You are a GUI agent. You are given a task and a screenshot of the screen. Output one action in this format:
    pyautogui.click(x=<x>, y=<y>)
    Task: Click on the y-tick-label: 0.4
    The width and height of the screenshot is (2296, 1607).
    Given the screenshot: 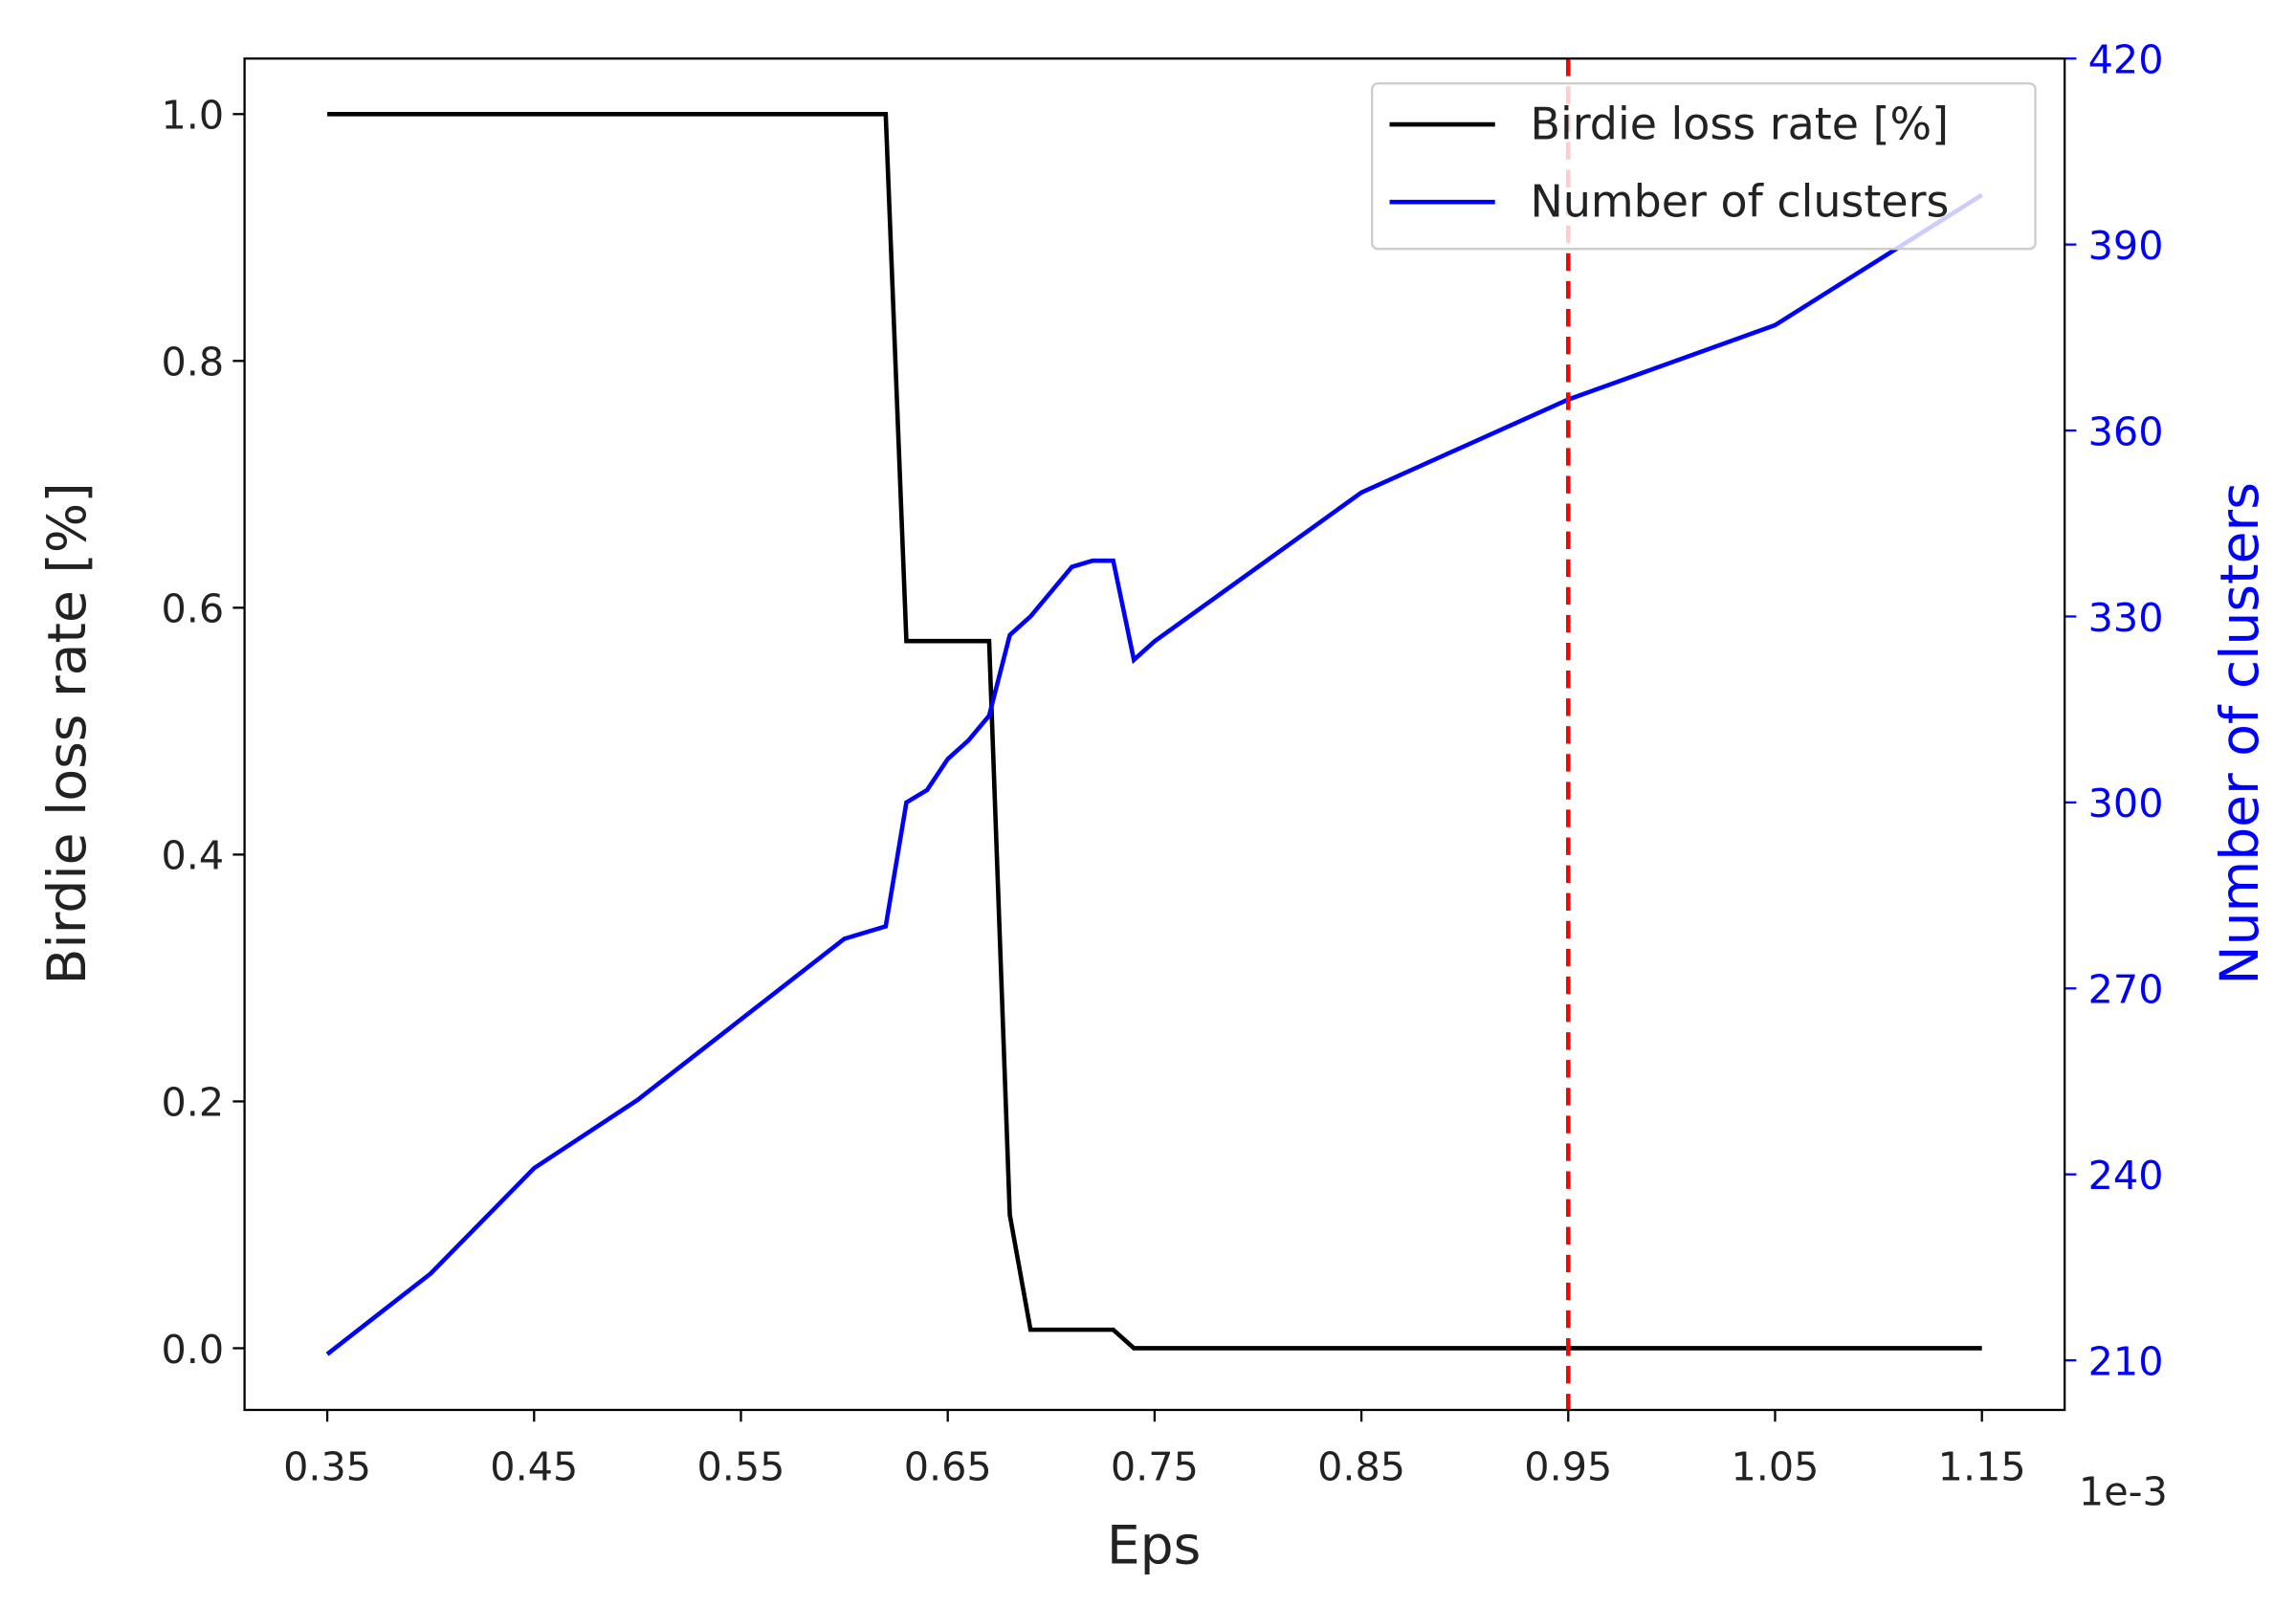 What is the action you would take?
    pyautogui.click(x=193, y=856)
    